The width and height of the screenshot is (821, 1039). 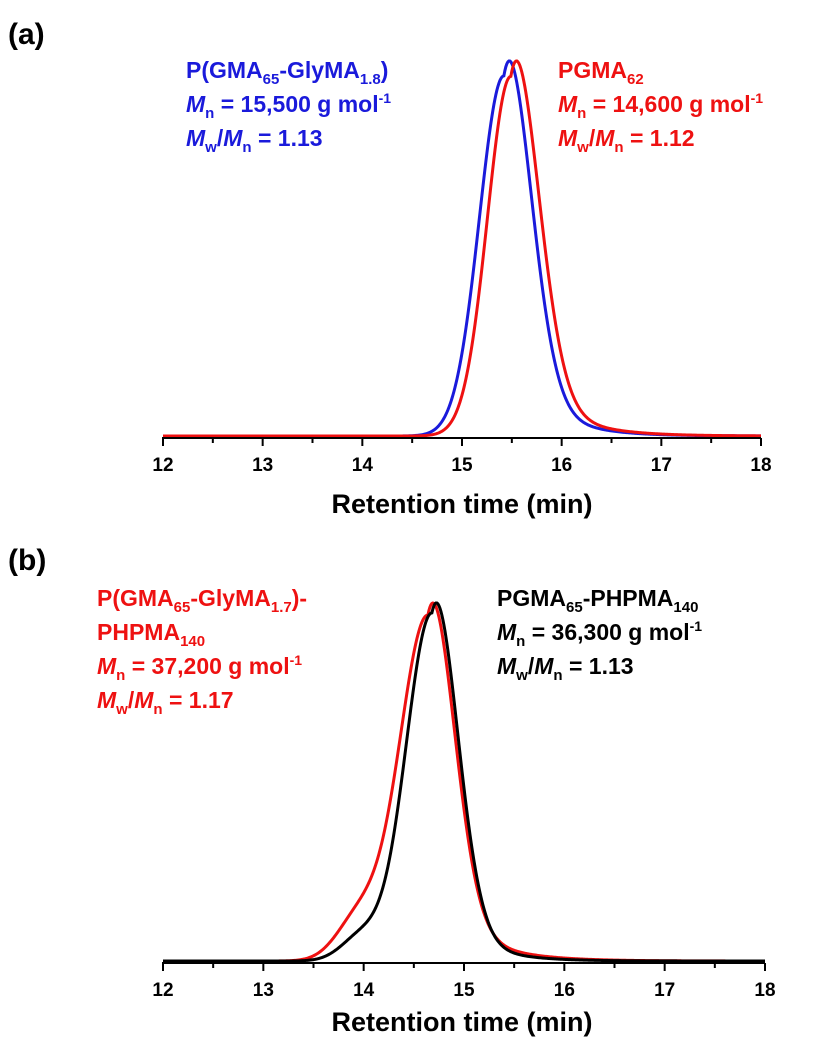 I want to click on panel-b-x-axis-title: Retention time (min), so click(x=462, y=1022).